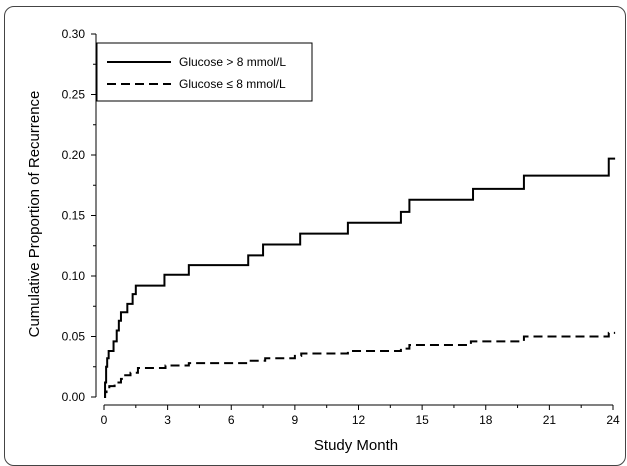  I want to click on x-tick-label: 0, so click(104, 420).